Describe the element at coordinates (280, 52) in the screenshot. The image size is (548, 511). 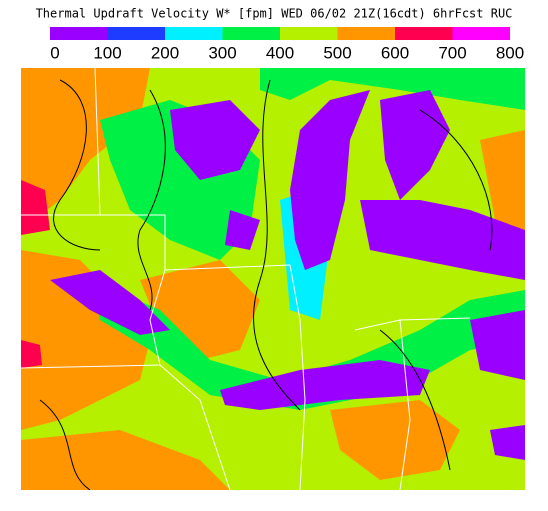
I see `legend-label: 400` at that location.